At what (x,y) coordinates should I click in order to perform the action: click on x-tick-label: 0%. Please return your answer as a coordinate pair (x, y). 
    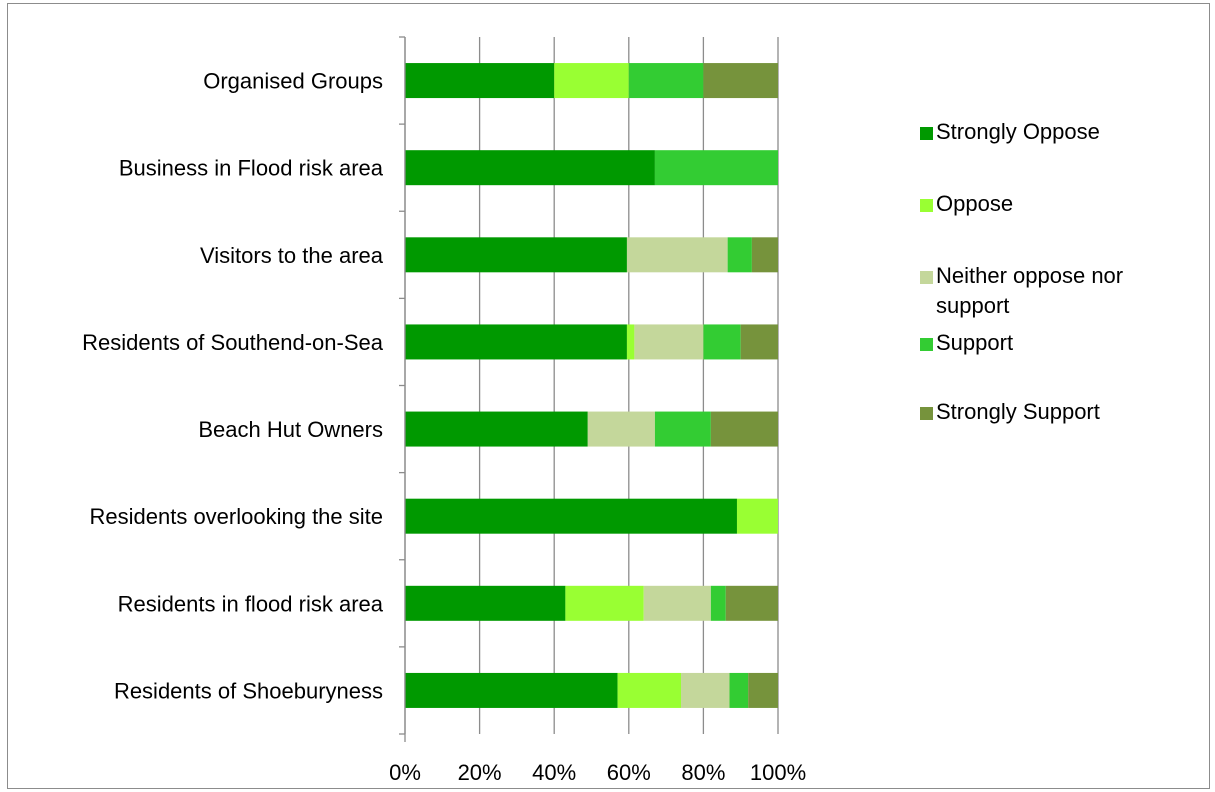
    Looking at the image, I should click on (405, 772).